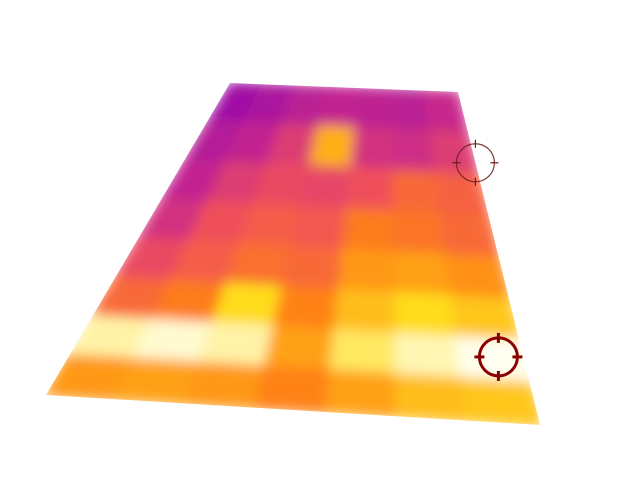 The height and width of the screenshot is (480, 640). Describe the element at coordinates (475, 162) in the screenshot. I see `crosshair-marker-secondary` at that location.